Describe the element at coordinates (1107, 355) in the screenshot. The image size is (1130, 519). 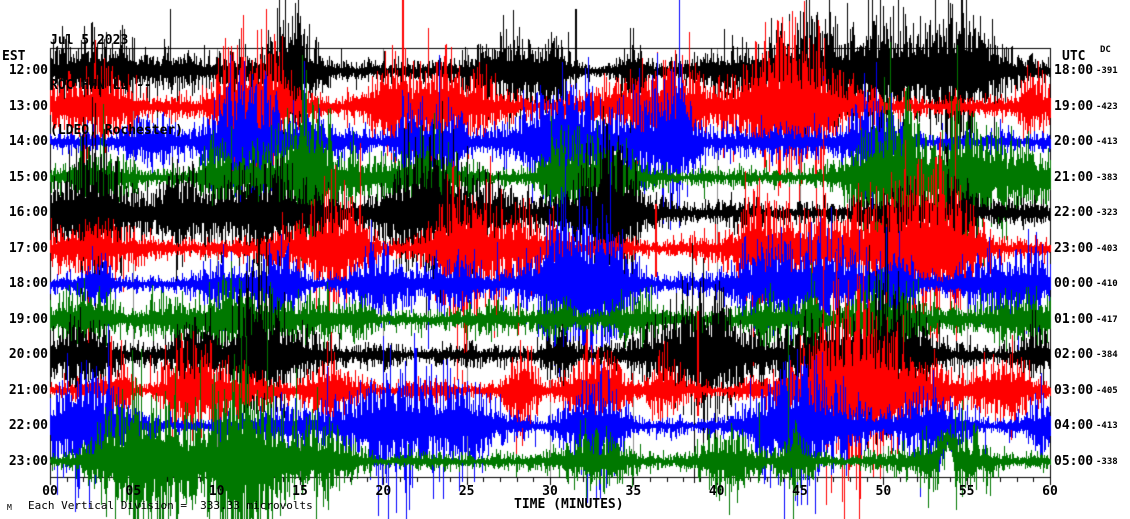
I see `dc-value: -384` at that location.